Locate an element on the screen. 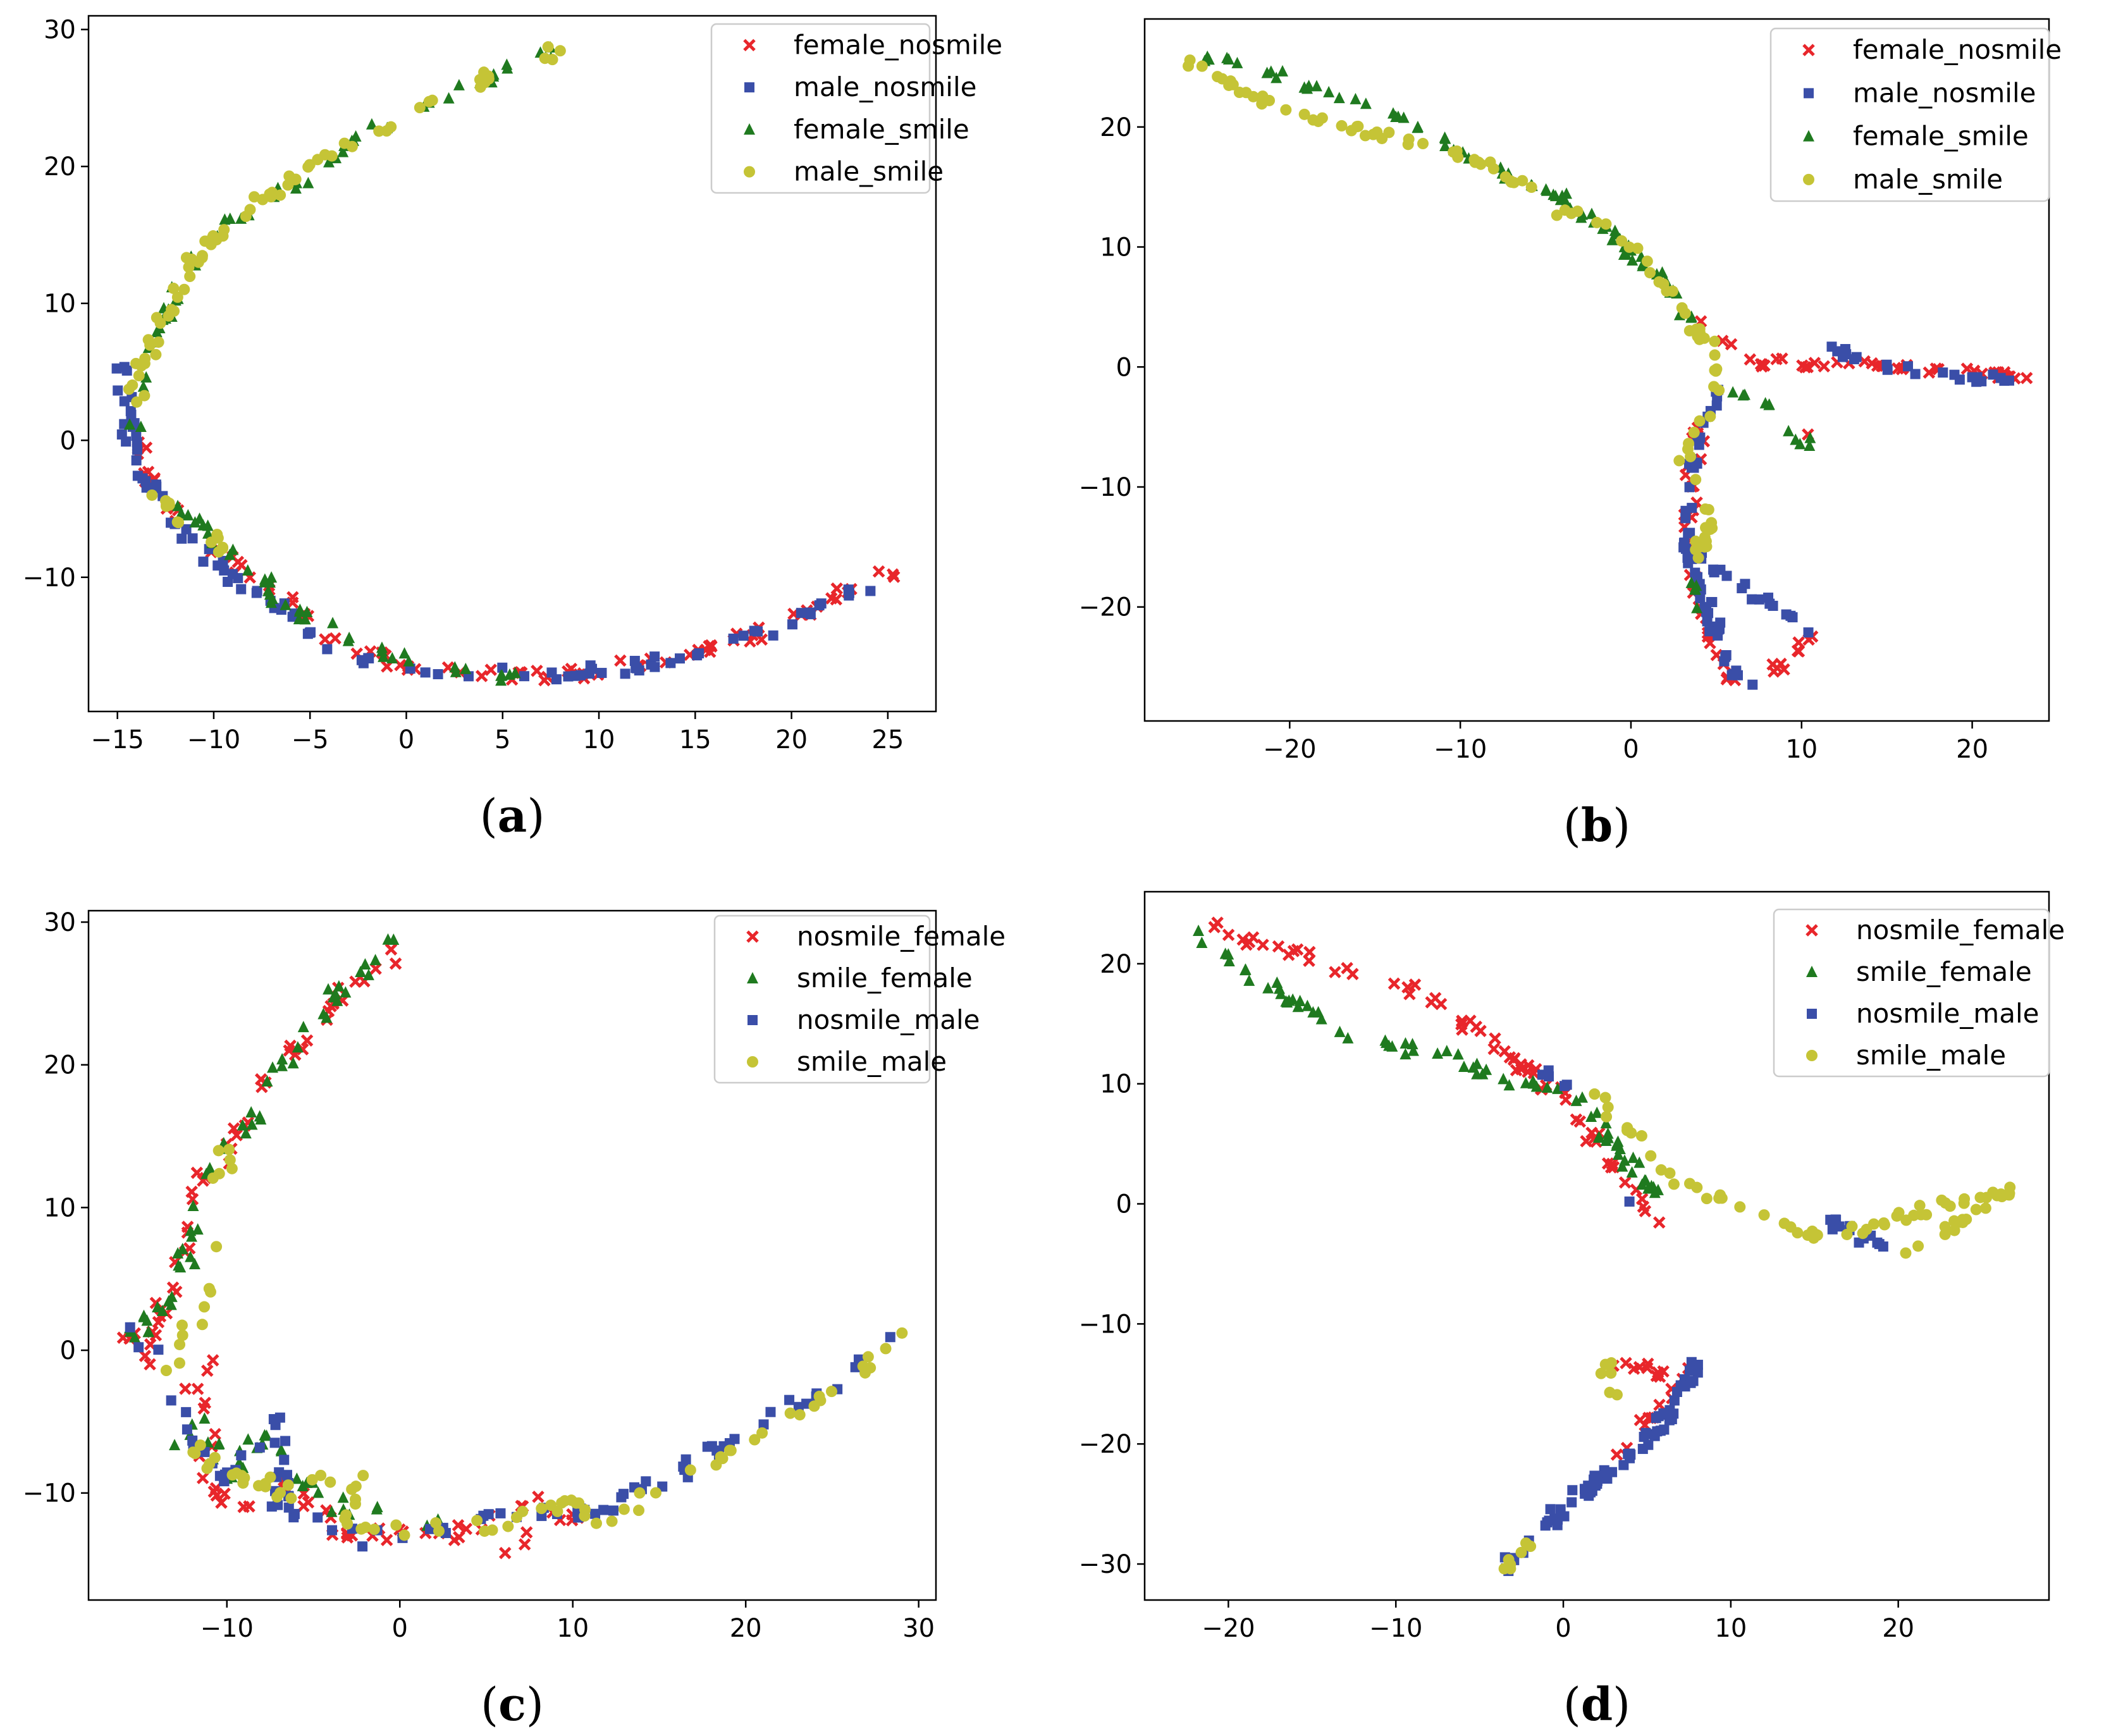 Image resolution: width=2104 pixels, height=1736 pixels. legend-box is located at coordinates (820, 108).